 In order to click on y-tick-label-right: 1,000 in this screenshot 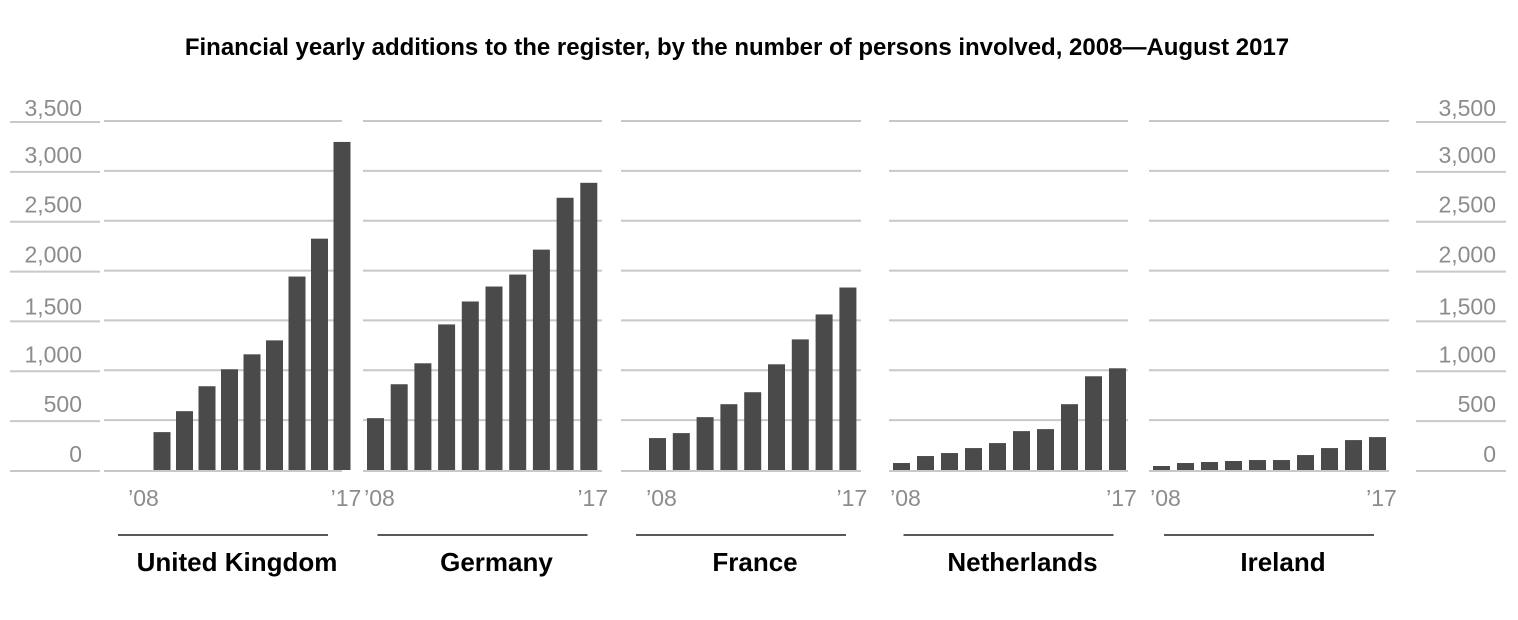, I will do `click(1467, 354)`.